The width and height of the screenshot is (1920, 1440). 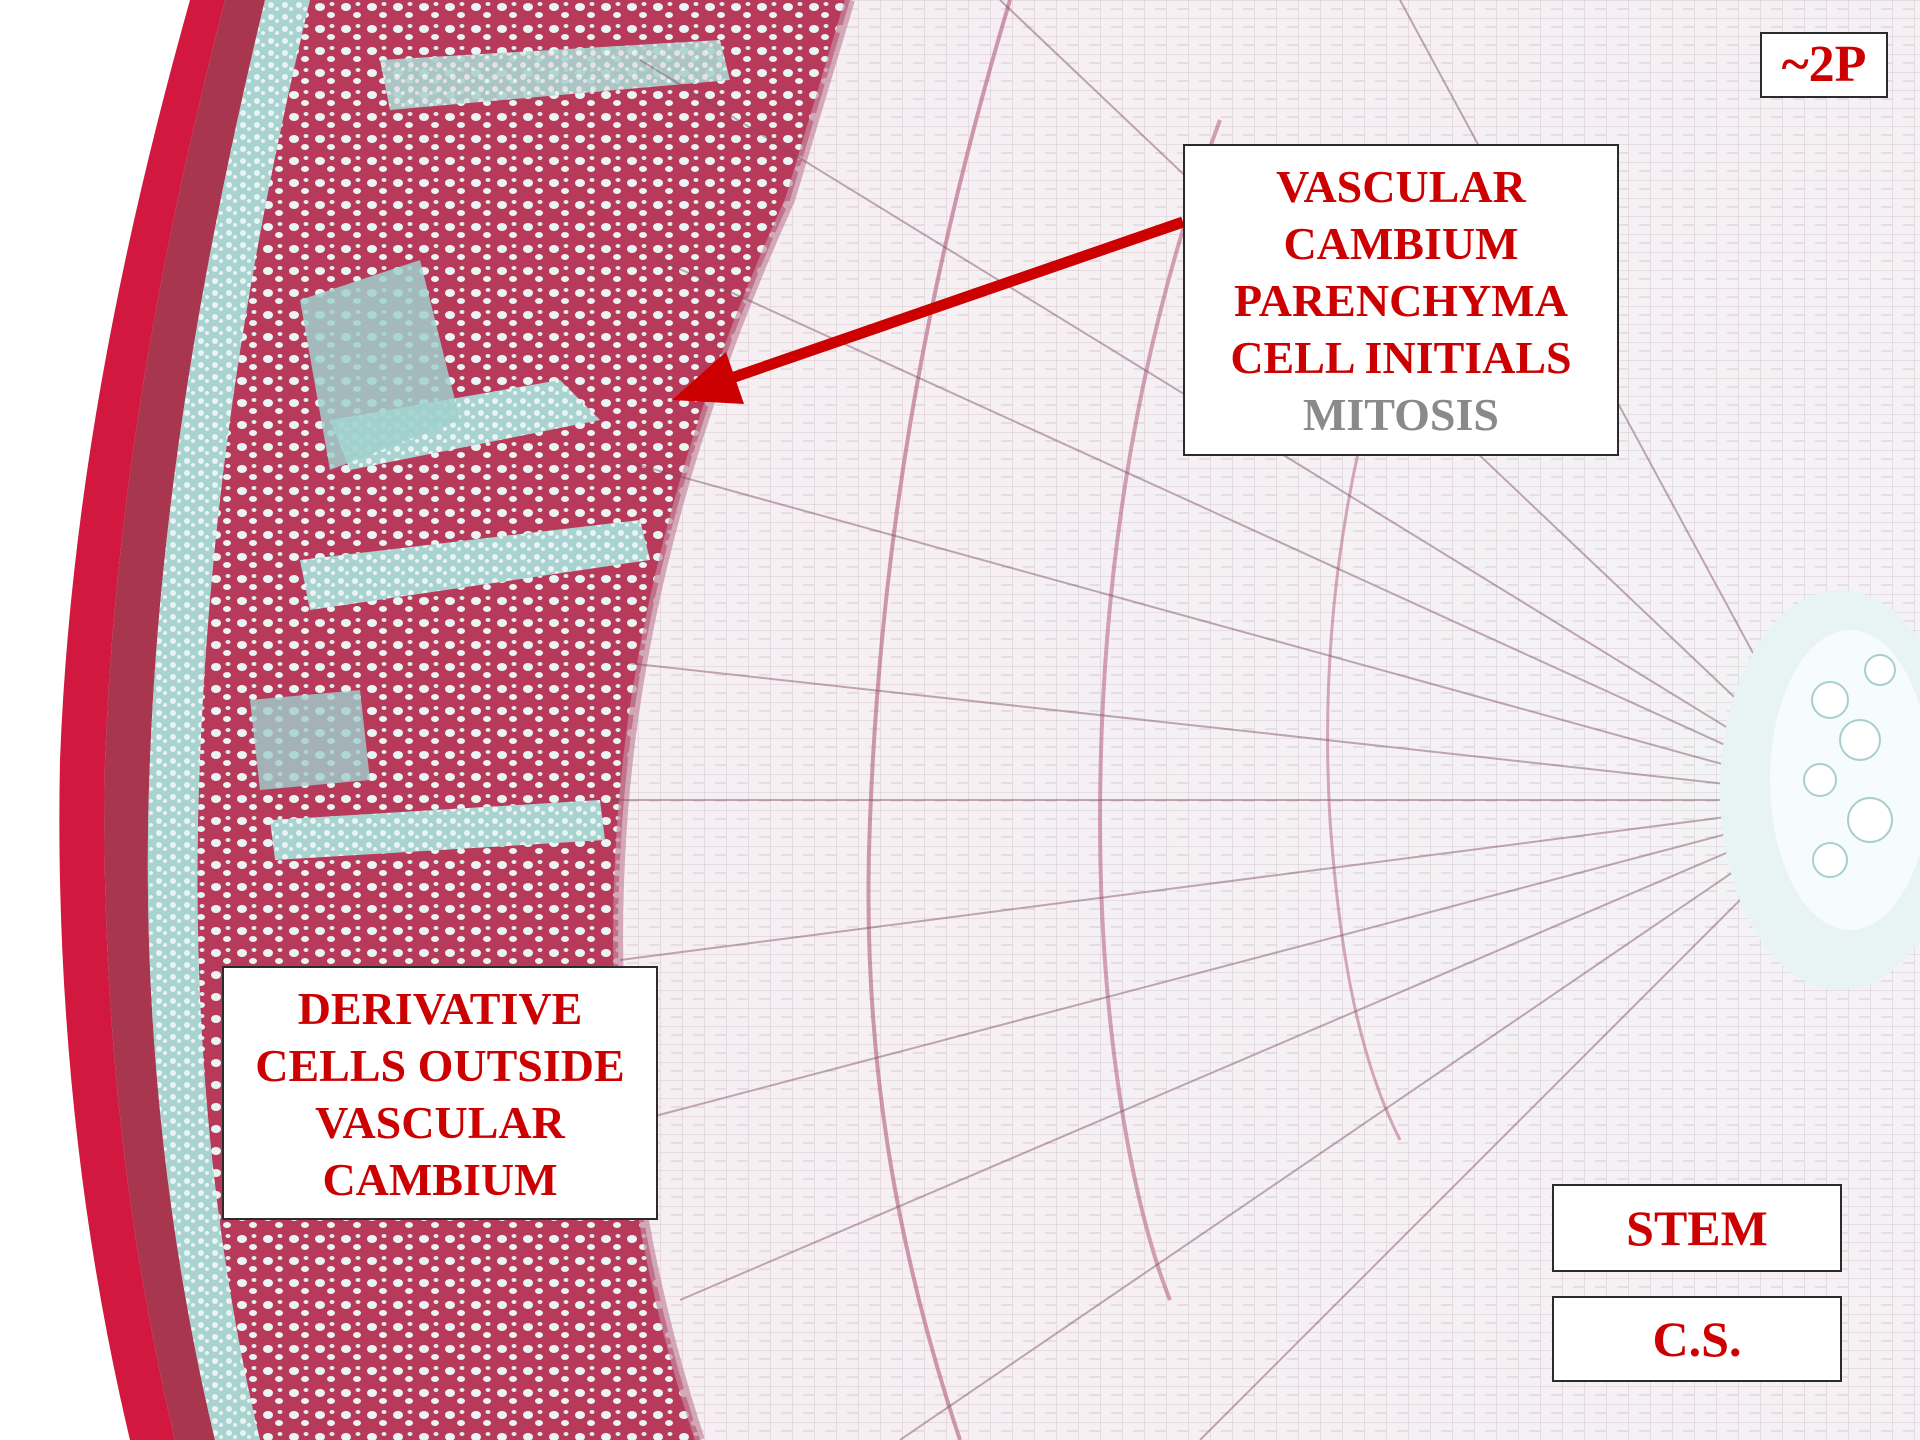 What do you see at coordinates (1401, 414) in the screenshot?
I see `mitosis-text: MITOSIS` at bounding box center [1401, 414].